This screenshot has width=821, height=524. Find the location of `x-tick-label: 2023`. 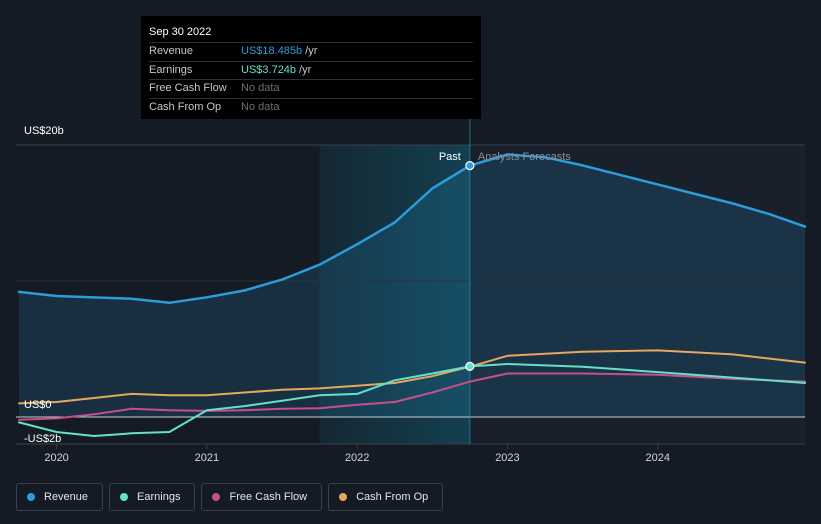

x-tick-label: 2023 is located at coordinates (507, 458).